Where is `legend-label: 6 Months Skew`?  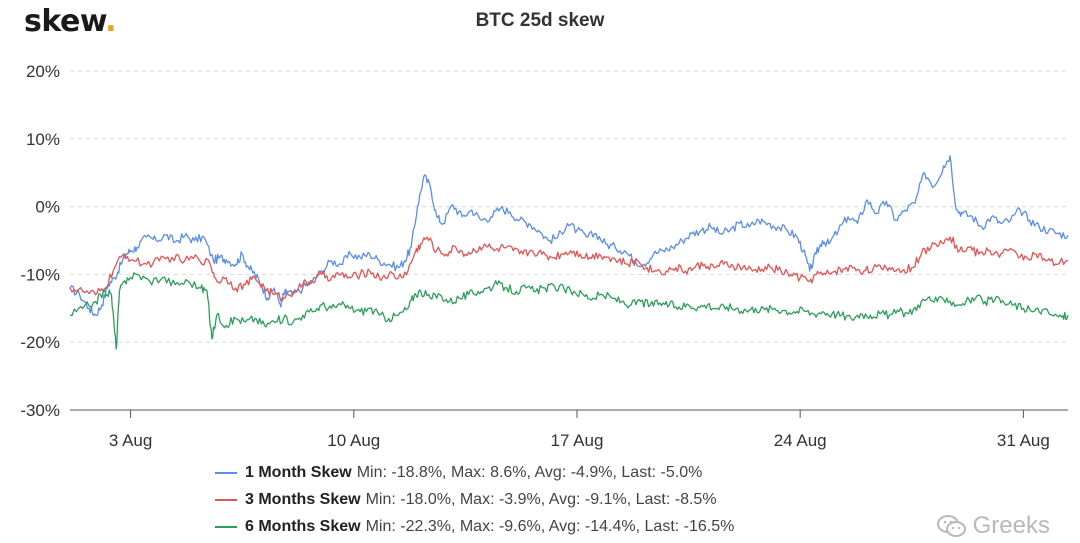
legend-label: 6 Months Skew is located at coordinates (303, 526).